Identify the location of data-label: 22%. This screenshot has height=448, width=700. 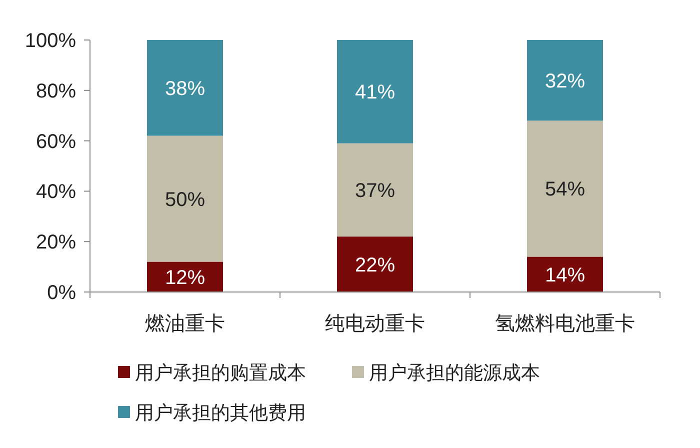
(375, 265).